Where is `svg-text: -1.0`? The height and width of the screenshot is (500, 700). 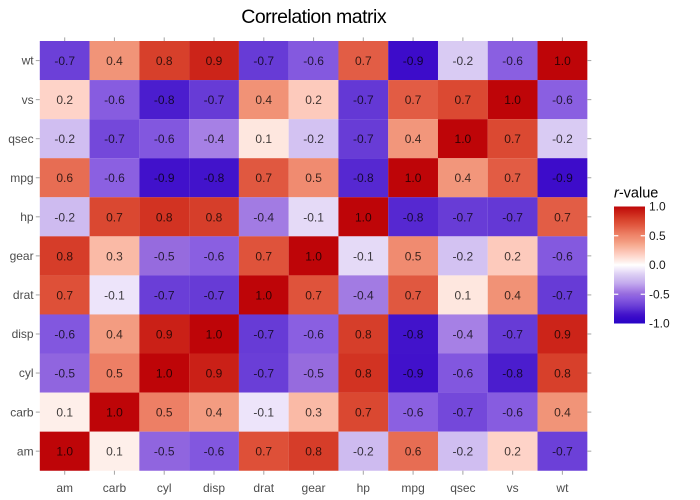 svg-text: -1.0 is located at coordinates (659, 324).